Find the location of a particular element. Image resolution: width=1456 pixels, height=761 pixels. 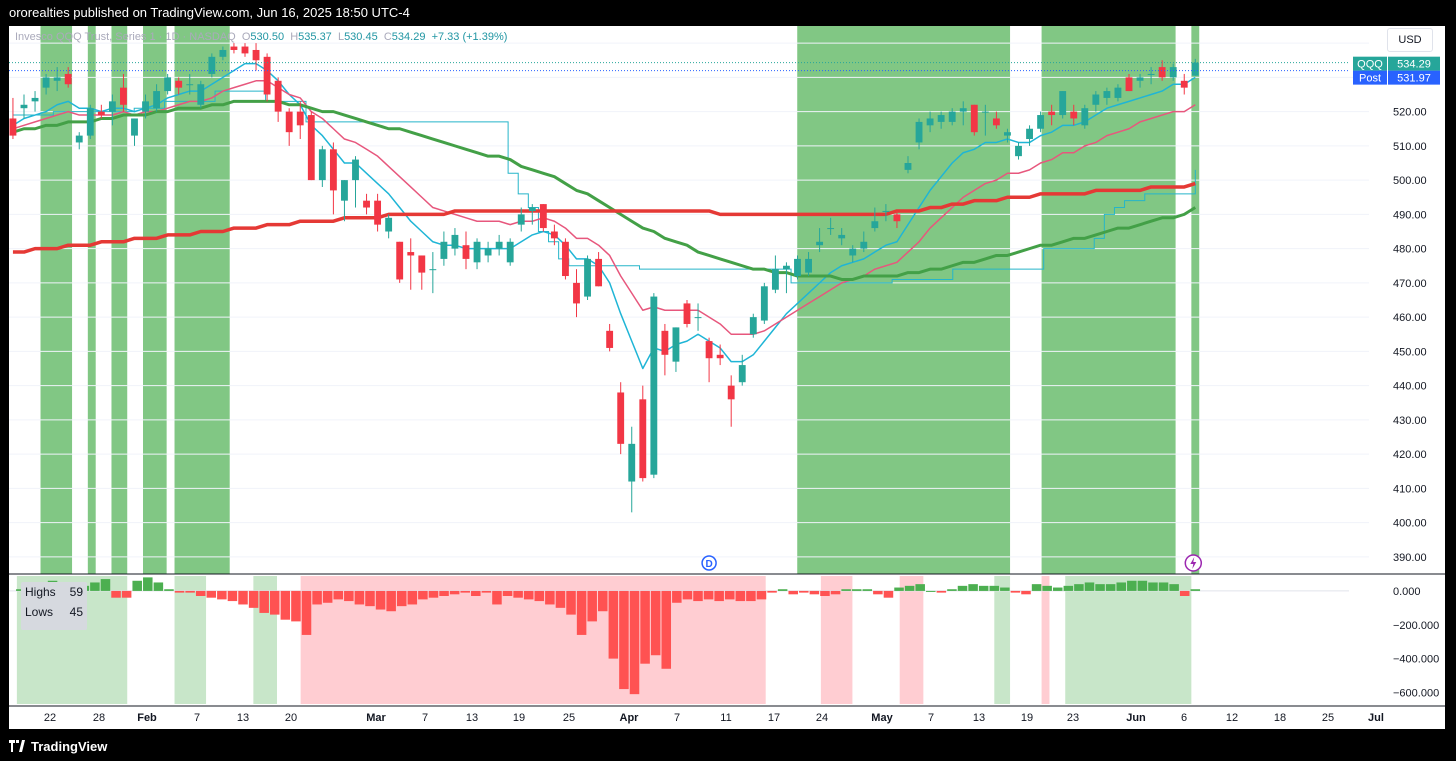

tradingview-logo-icon is located at coordinates (17, 746).